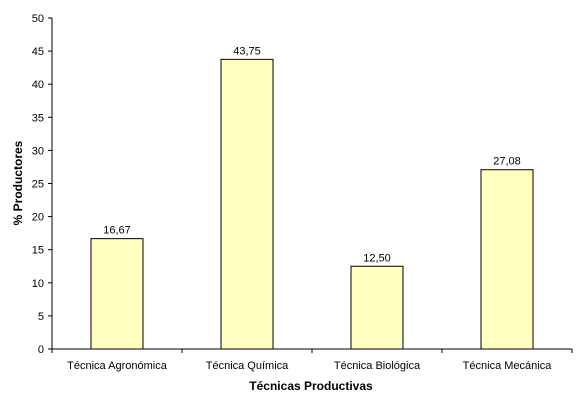 This screenshot has width=580, height=405. What do you see at coordinates (38, 218) in the screenshot?
I see `y-tick-label: 20` at bounding box center [38, 218].